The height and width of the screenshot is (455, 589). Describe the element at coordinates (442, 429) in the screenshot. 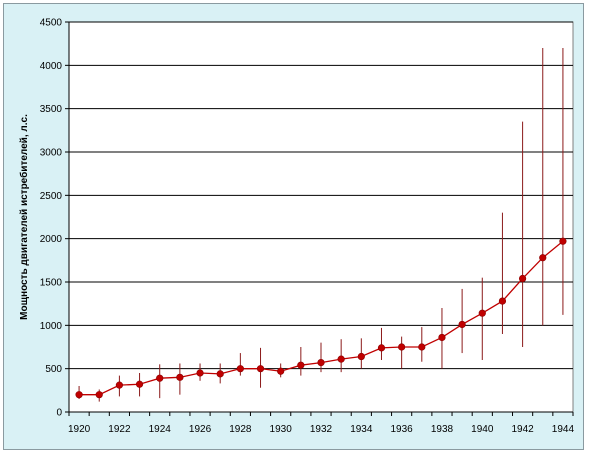

I see `x-tick-label: 1938` at that location.